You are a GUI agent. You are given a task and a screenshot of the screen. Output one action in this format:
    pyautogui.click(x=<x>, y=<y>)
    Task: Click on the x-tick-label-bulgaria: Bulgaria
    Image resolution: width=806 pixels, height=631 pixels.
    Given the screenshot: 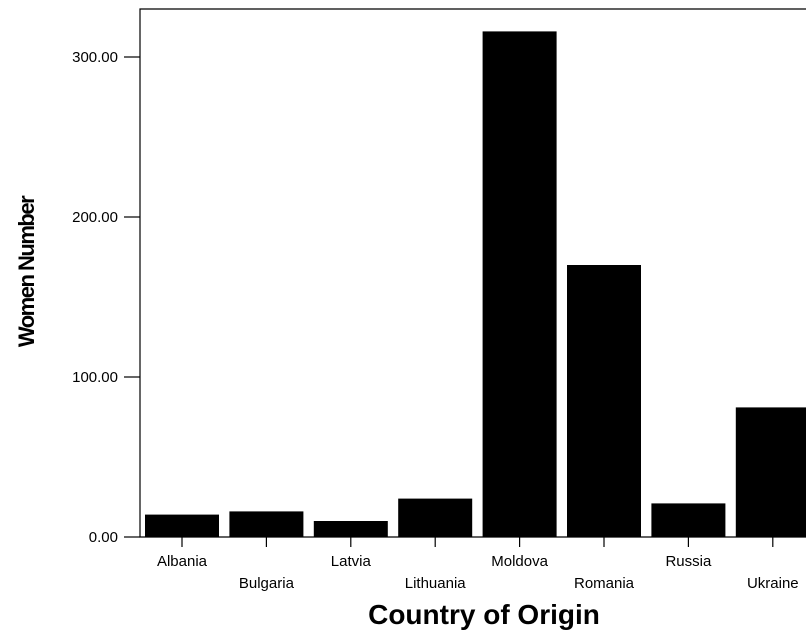 What is the action you would take?
    pyautogui.click(x=267, y=583)
    